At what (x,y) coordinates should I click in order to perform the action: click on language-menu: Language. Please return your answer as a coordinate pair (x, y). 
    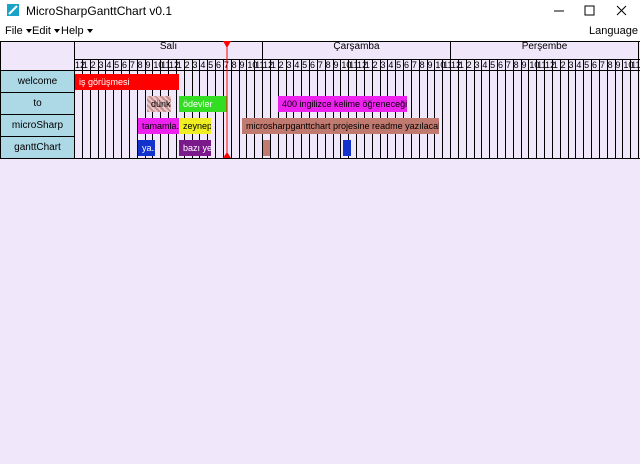
    Looking at the image, I should click on (613, 31).